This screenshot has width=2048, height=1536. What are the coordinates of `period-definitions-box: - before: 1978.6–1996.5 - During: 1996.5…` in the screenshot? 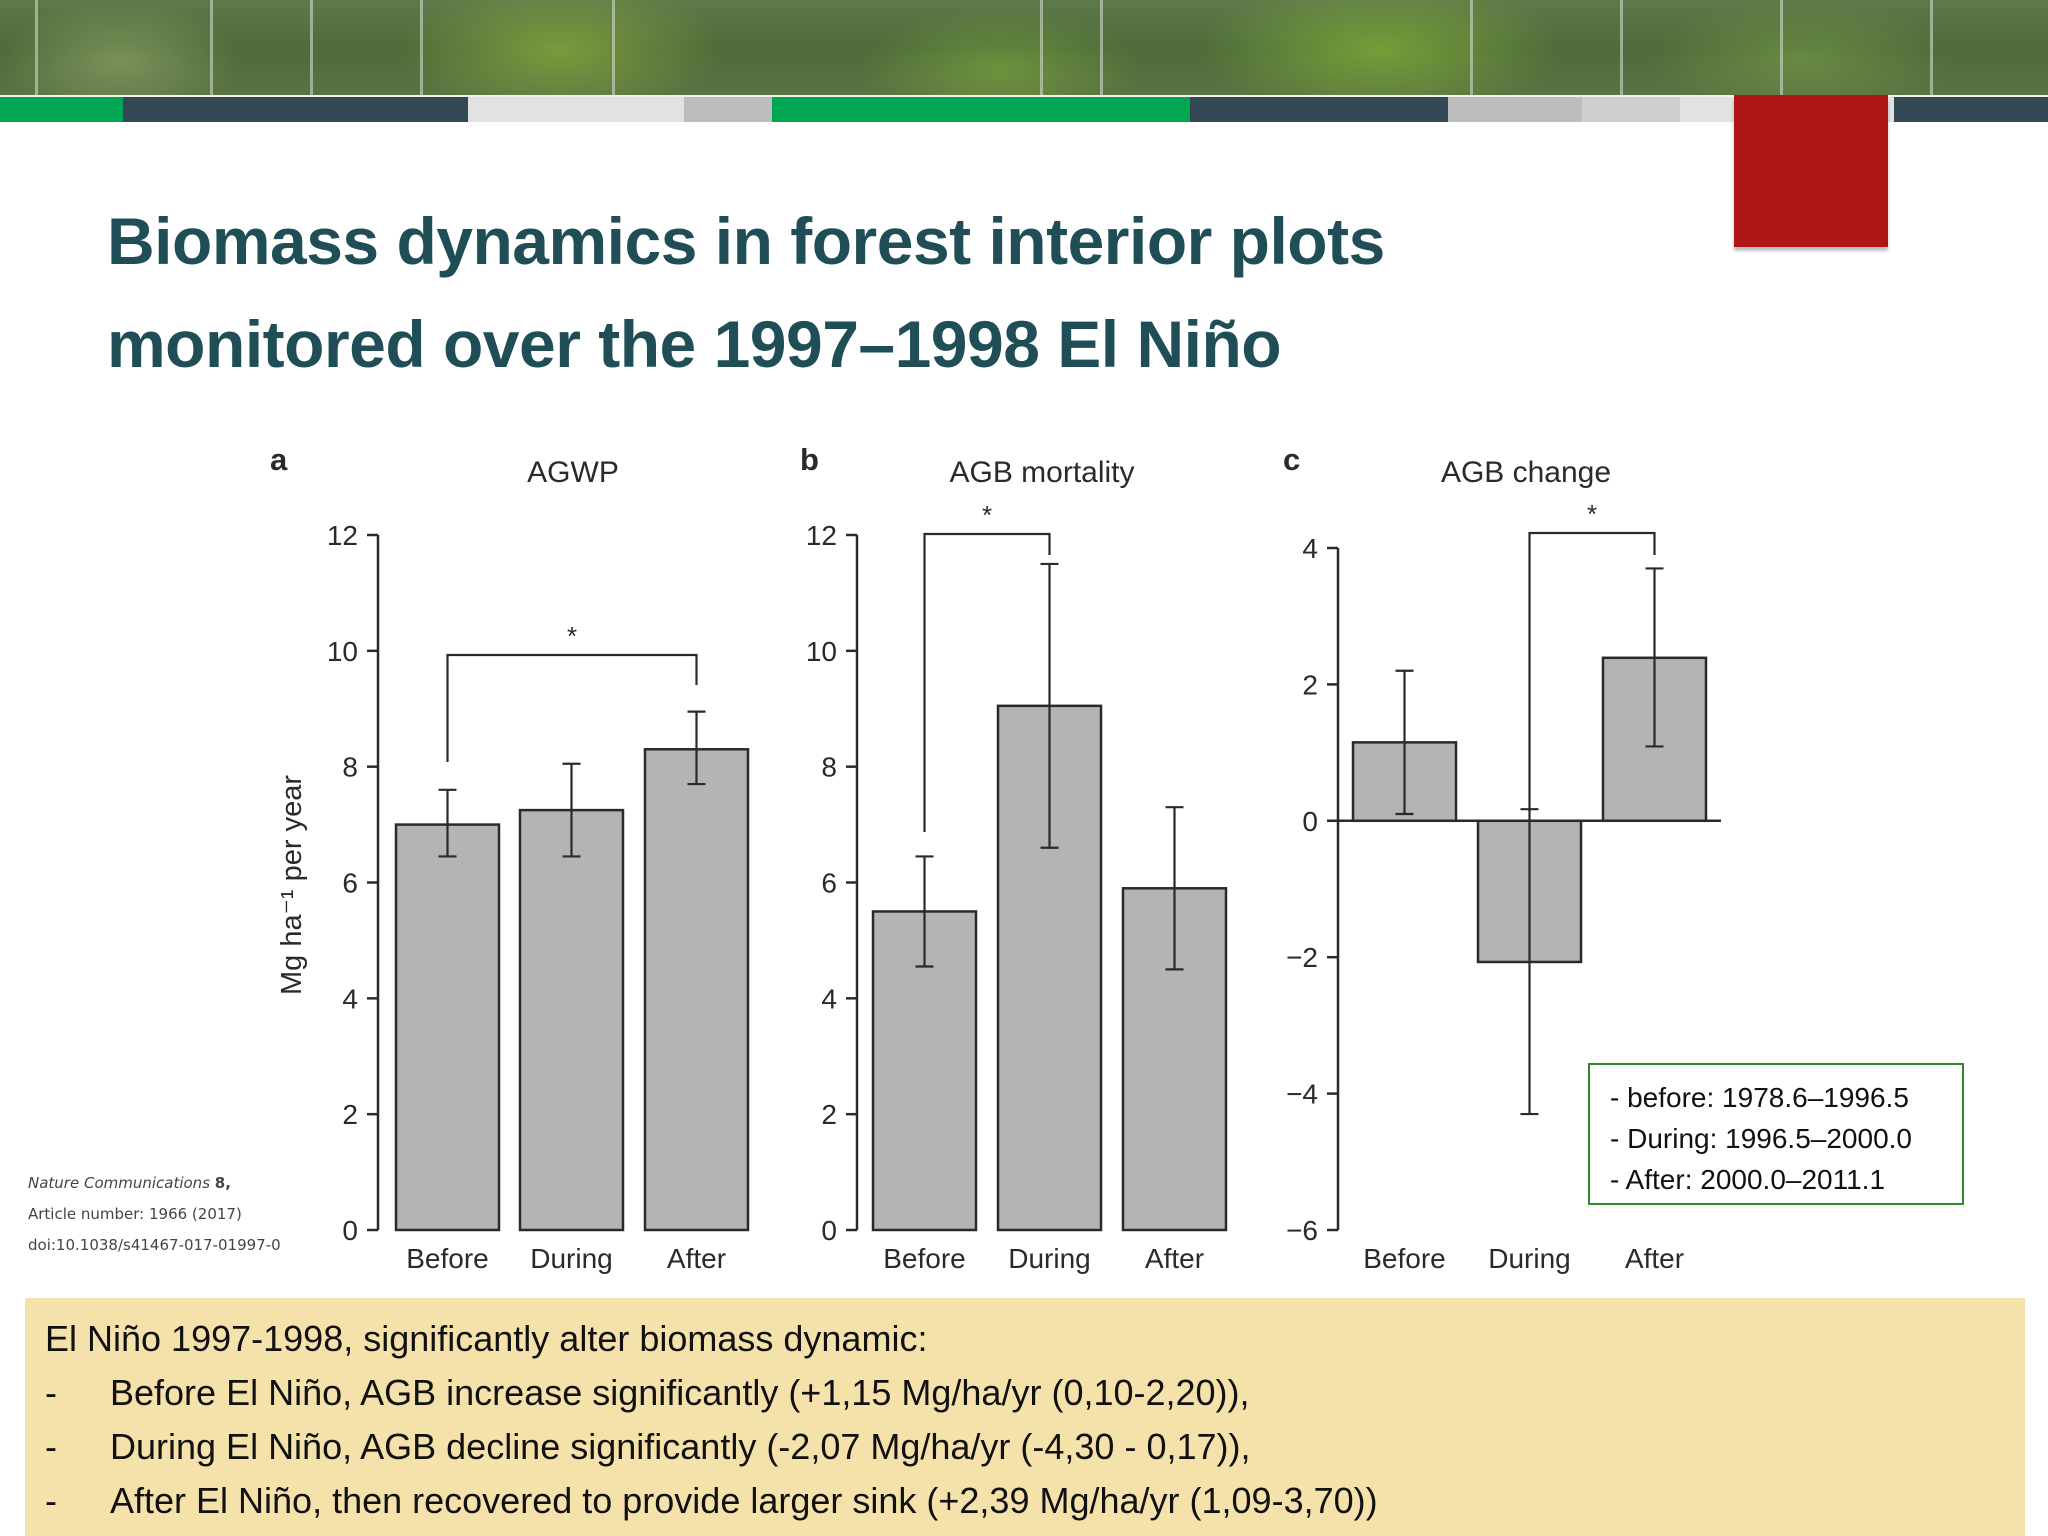 It's located at (1776, 1134).